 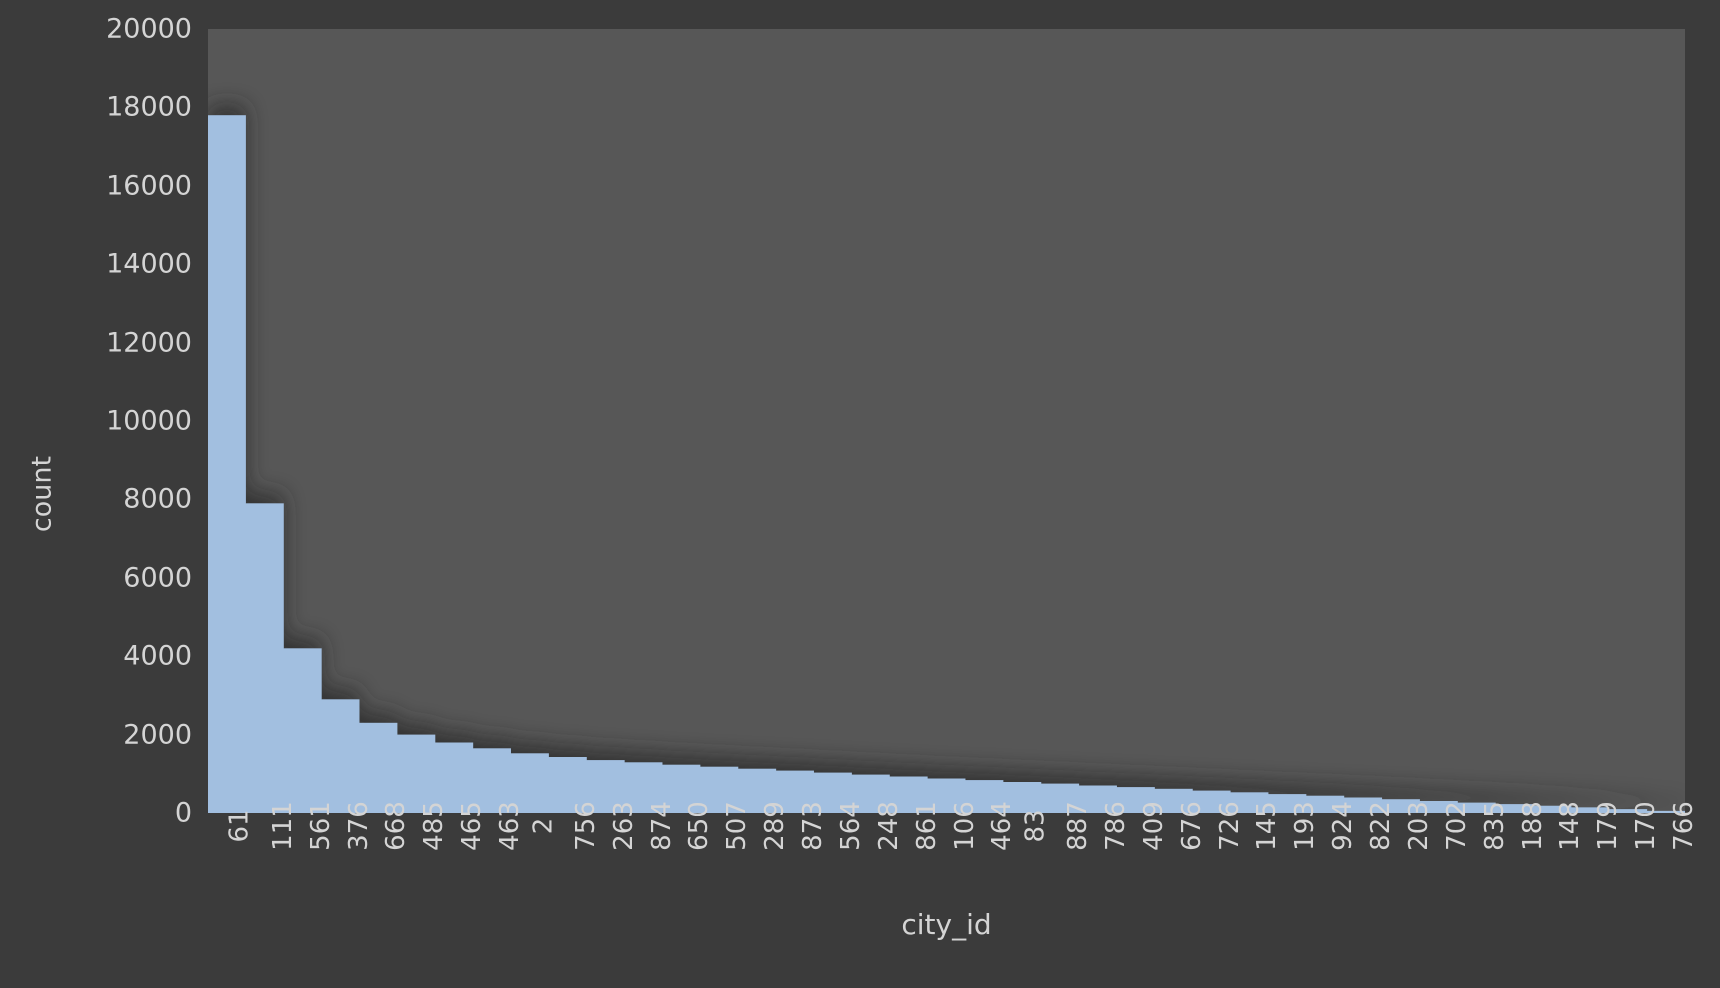 What do you see at coordinates (1293, 826) in the screenshot?
I see `x-tick-label: 193` at bounding box center [1293, 826].